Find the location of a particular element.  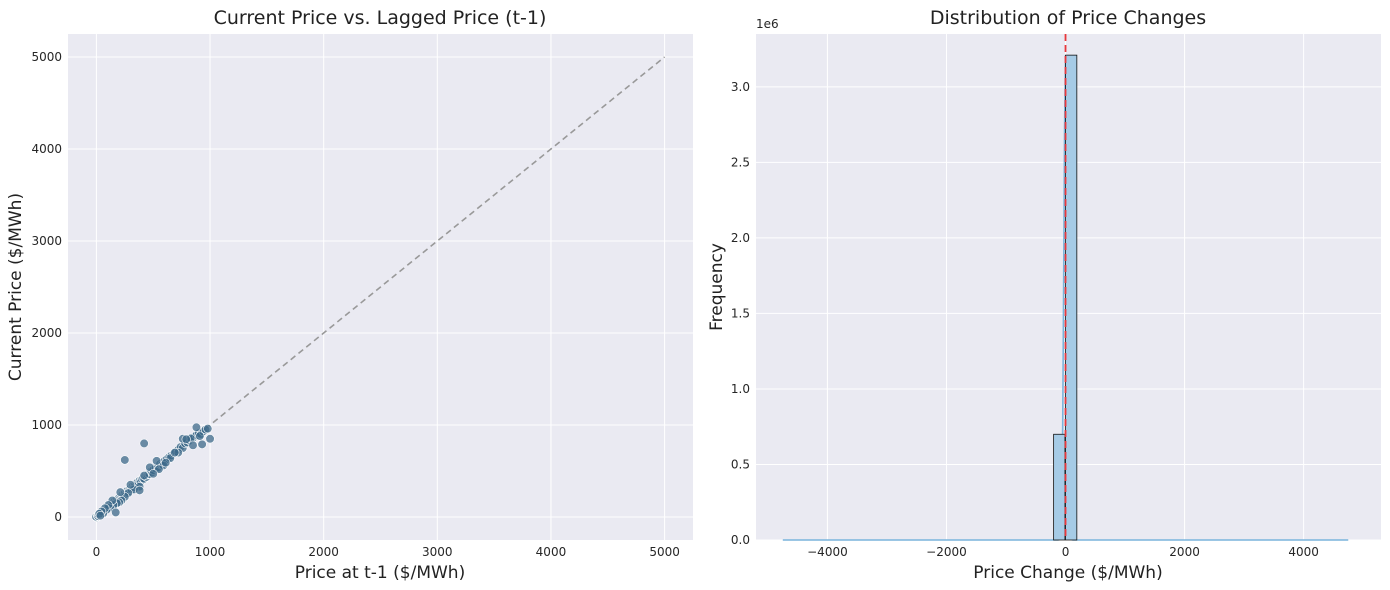

histogram-y-tick-label: 1.5 is located at coordinates (740, 313).